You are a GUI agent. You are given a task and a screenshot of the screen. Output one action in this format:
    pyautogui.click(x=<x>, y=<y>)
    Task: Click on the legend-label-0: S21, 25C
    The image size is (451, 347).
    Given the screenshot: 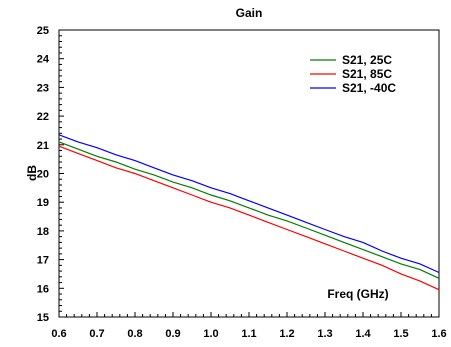 What is the action you would take?
    pyautogui.click(x=367, y=60)
    